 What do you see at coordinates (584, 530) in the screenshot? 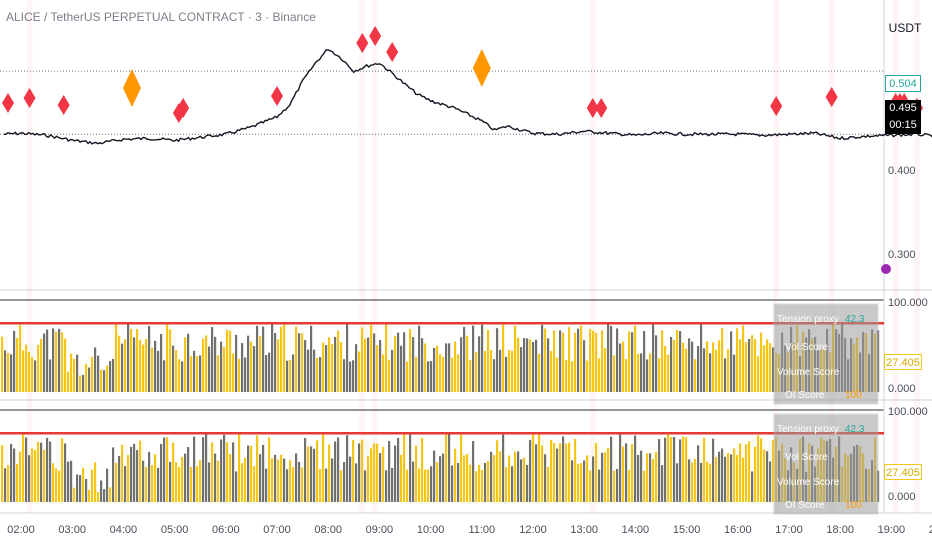
I see `time-axis-label: 13:00` at bounding box center [584, 530].